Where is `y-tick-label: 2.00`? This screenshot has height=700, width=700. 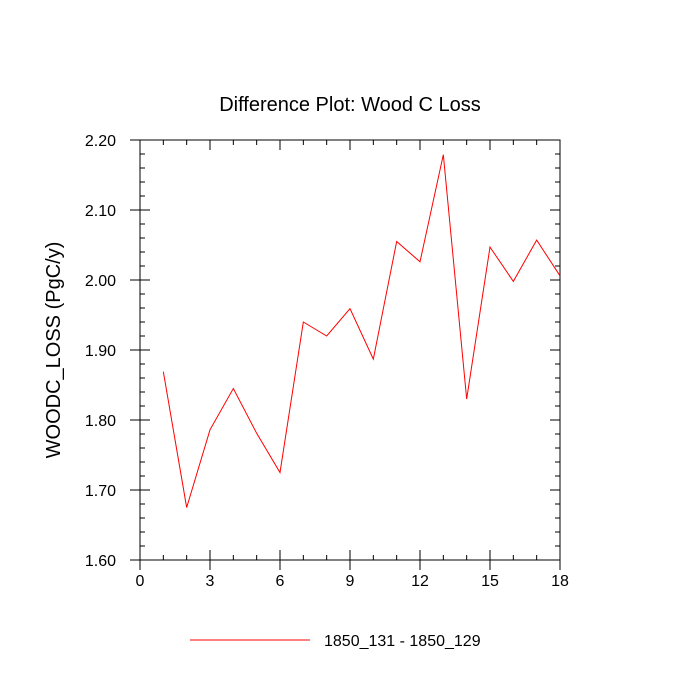 y-tick-label: 2.00 is located at coordinates (100, 281).